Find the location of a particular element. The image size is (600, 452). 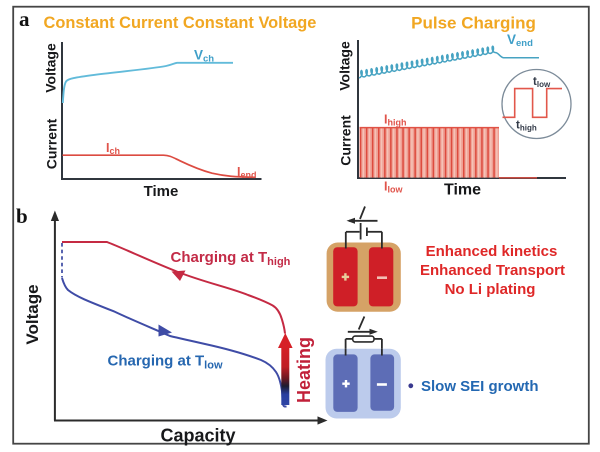

svg-text: Charging at Tlow is located at coordinates (165, 361).